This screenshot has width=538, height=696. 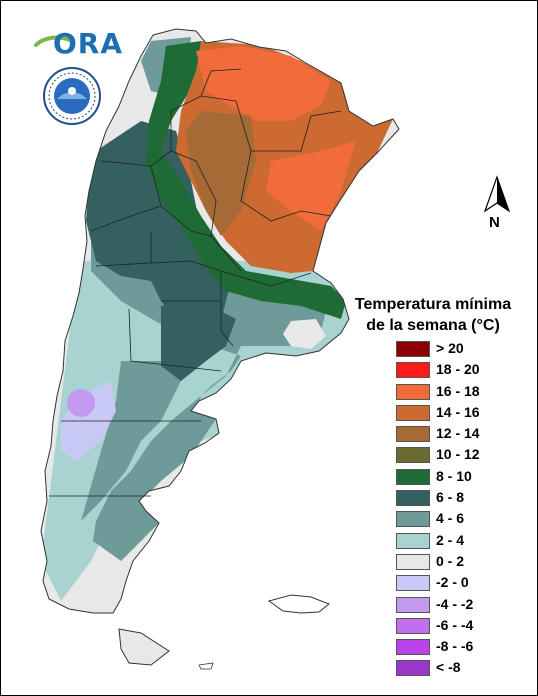 I want to click on legend-label: 0 - 2, so click(x=450, y=560).